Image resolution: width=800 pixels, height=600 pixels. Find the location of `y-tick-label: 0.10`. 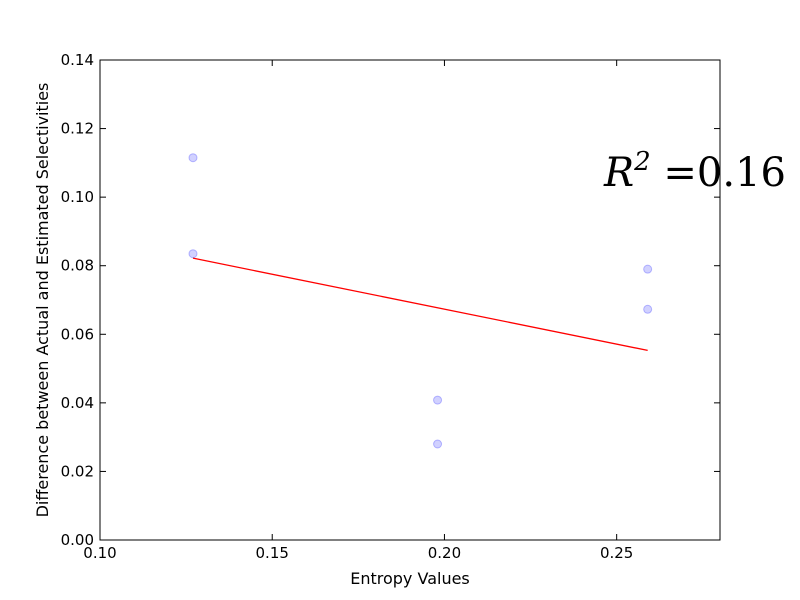

y-tick-label: 0.10 is located at coordinates (77, 197).